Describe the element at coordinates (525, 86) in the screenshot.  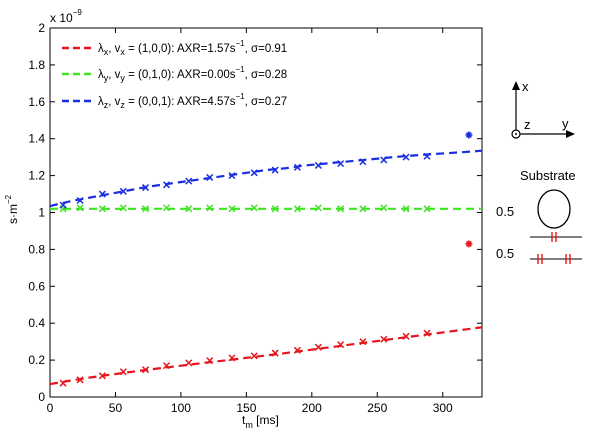
I see `axis-x-label: x` at that location.